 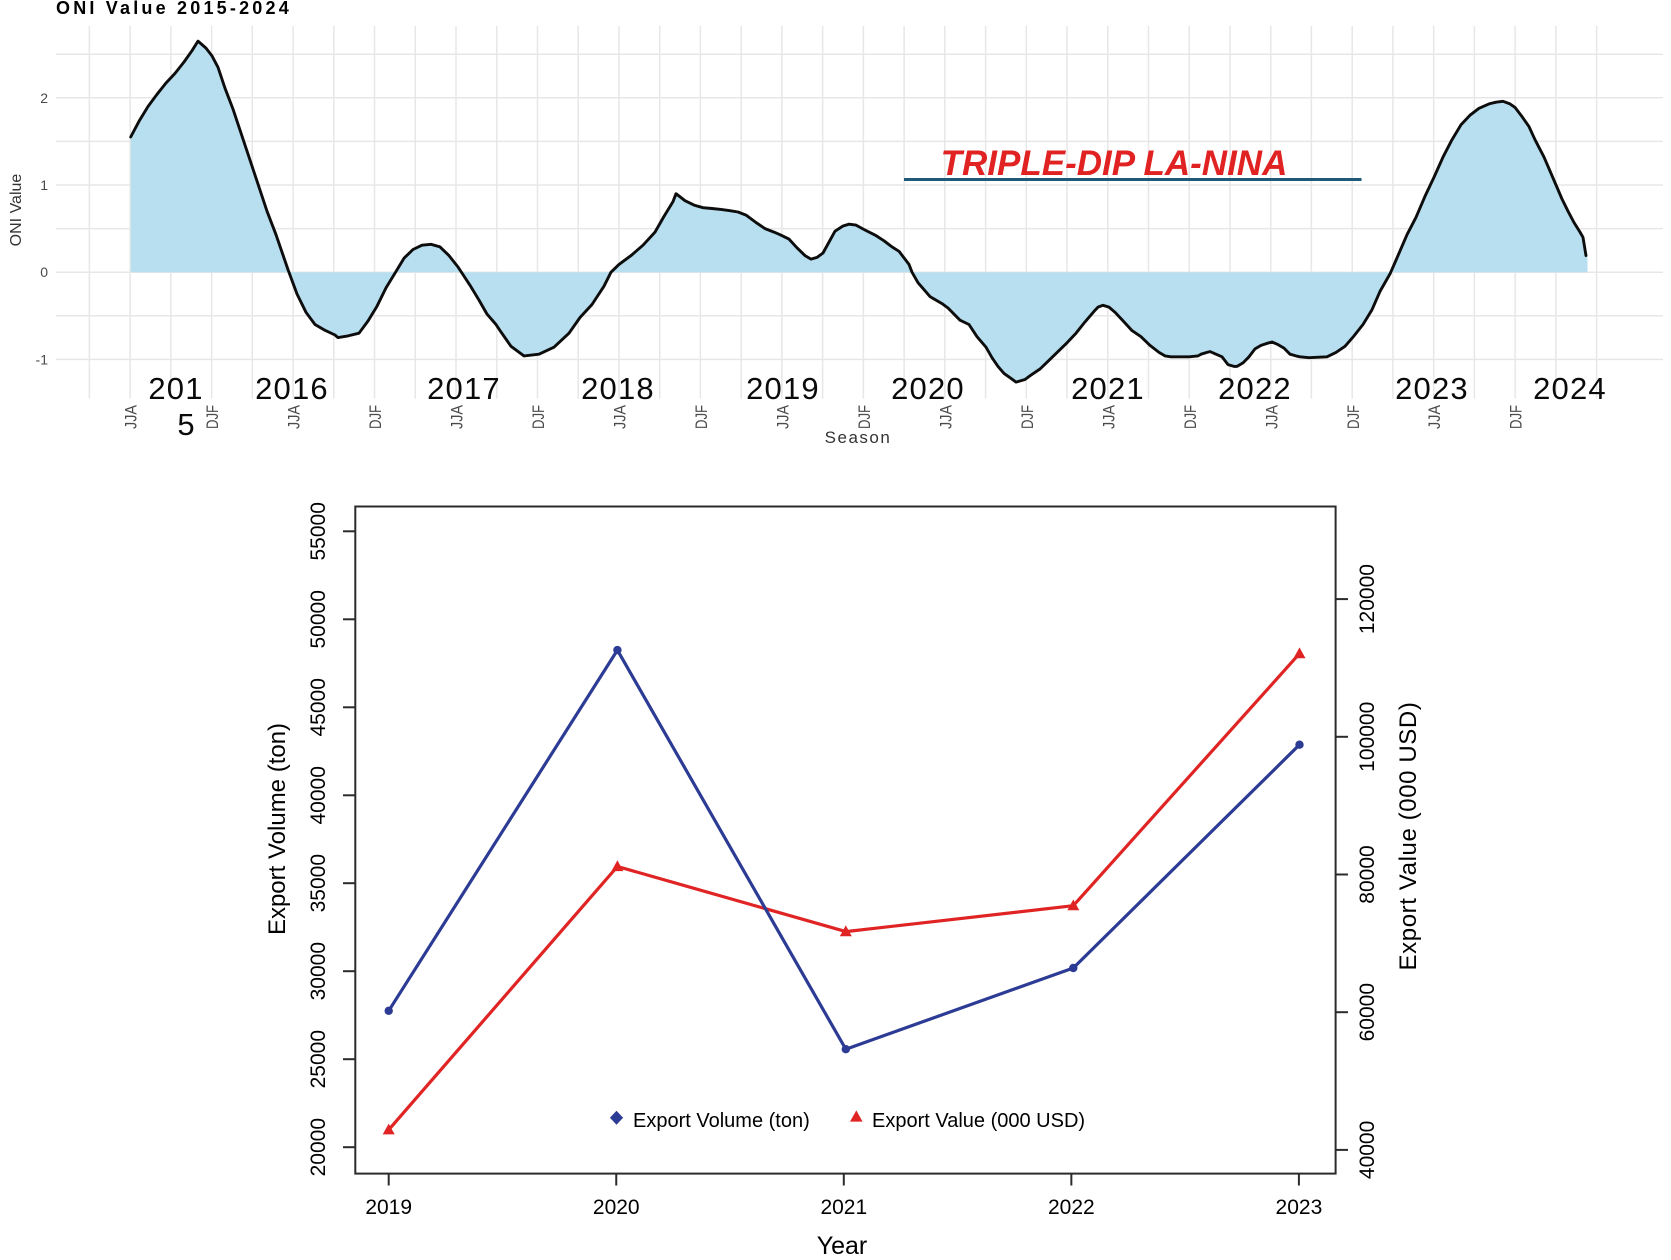 What do you see at coordinates (1367, 1012) in the screenshot?
I see `svg-text: 60000` at bounding box center [1367, 1012].